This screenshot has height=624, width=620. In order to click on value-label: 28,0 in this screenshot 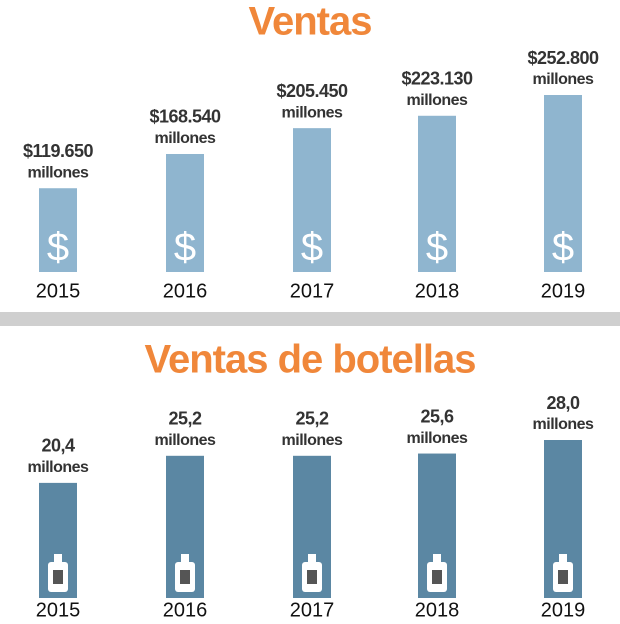, I will do `click(563, 403)`.